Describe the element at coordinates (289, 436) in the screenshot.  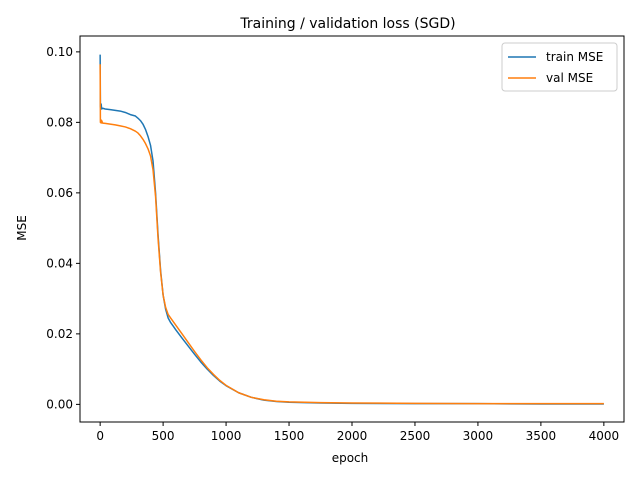
I see `x-tick-label: 1500` at that location.